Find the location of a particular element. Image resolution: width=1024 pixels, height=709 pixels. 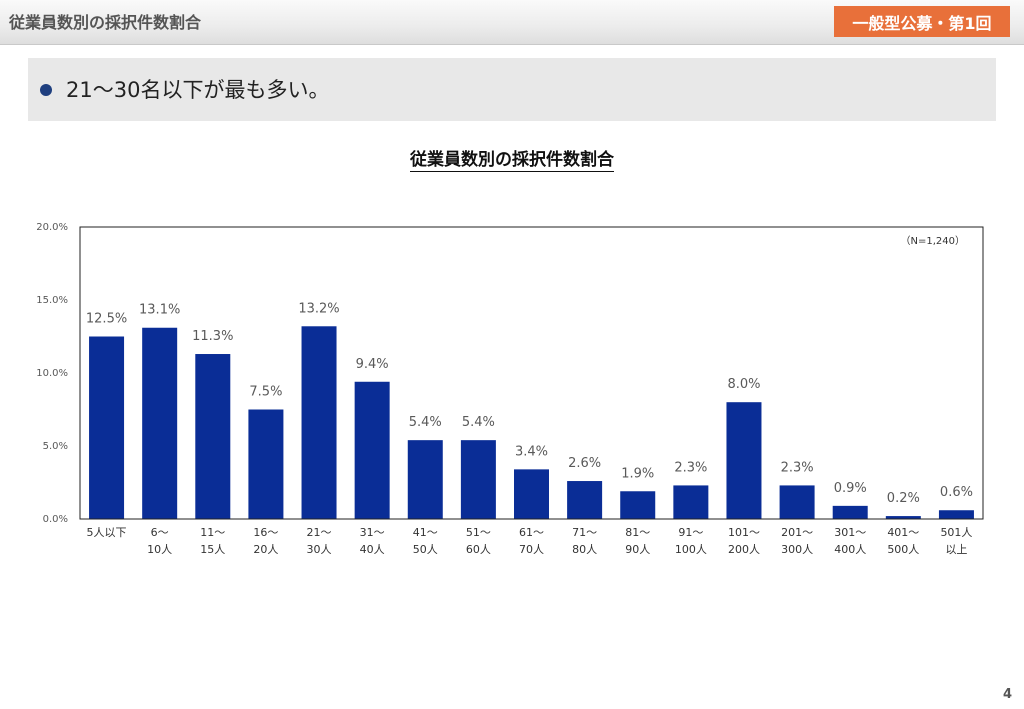

sample-size-note: （N=1,240） is located at coordinates (933, 241).